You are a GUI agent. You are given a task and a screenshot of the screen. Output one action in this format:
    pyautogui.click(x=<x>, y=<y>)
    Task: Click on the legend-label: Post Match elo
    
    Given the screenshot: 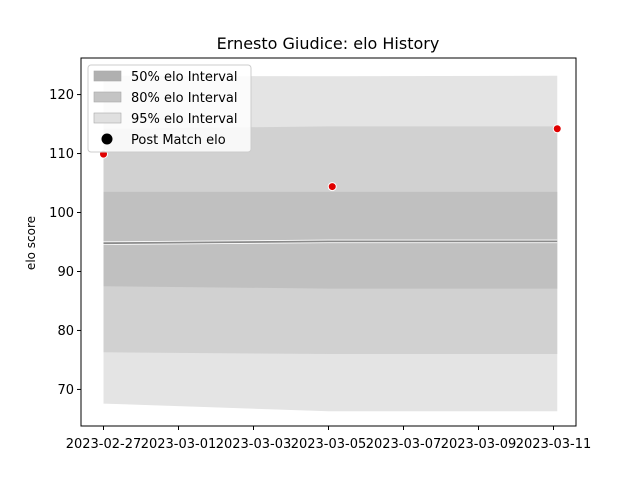 What is the action you would take?
    pyautogui.click(x=178, y=140)
    